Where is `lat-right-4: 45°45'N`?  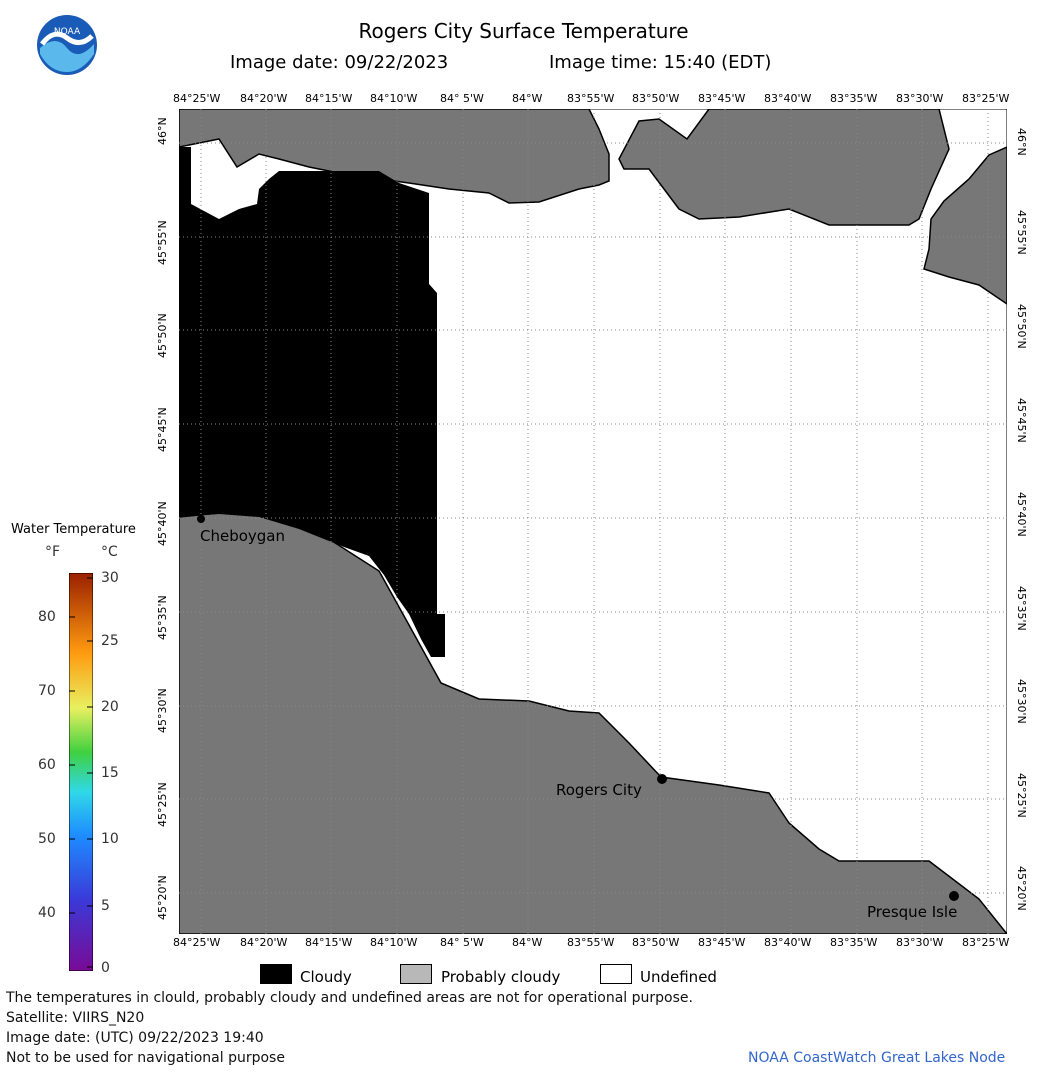
lat-right-4: 45°45'N is located at coordinates (1021, 420).